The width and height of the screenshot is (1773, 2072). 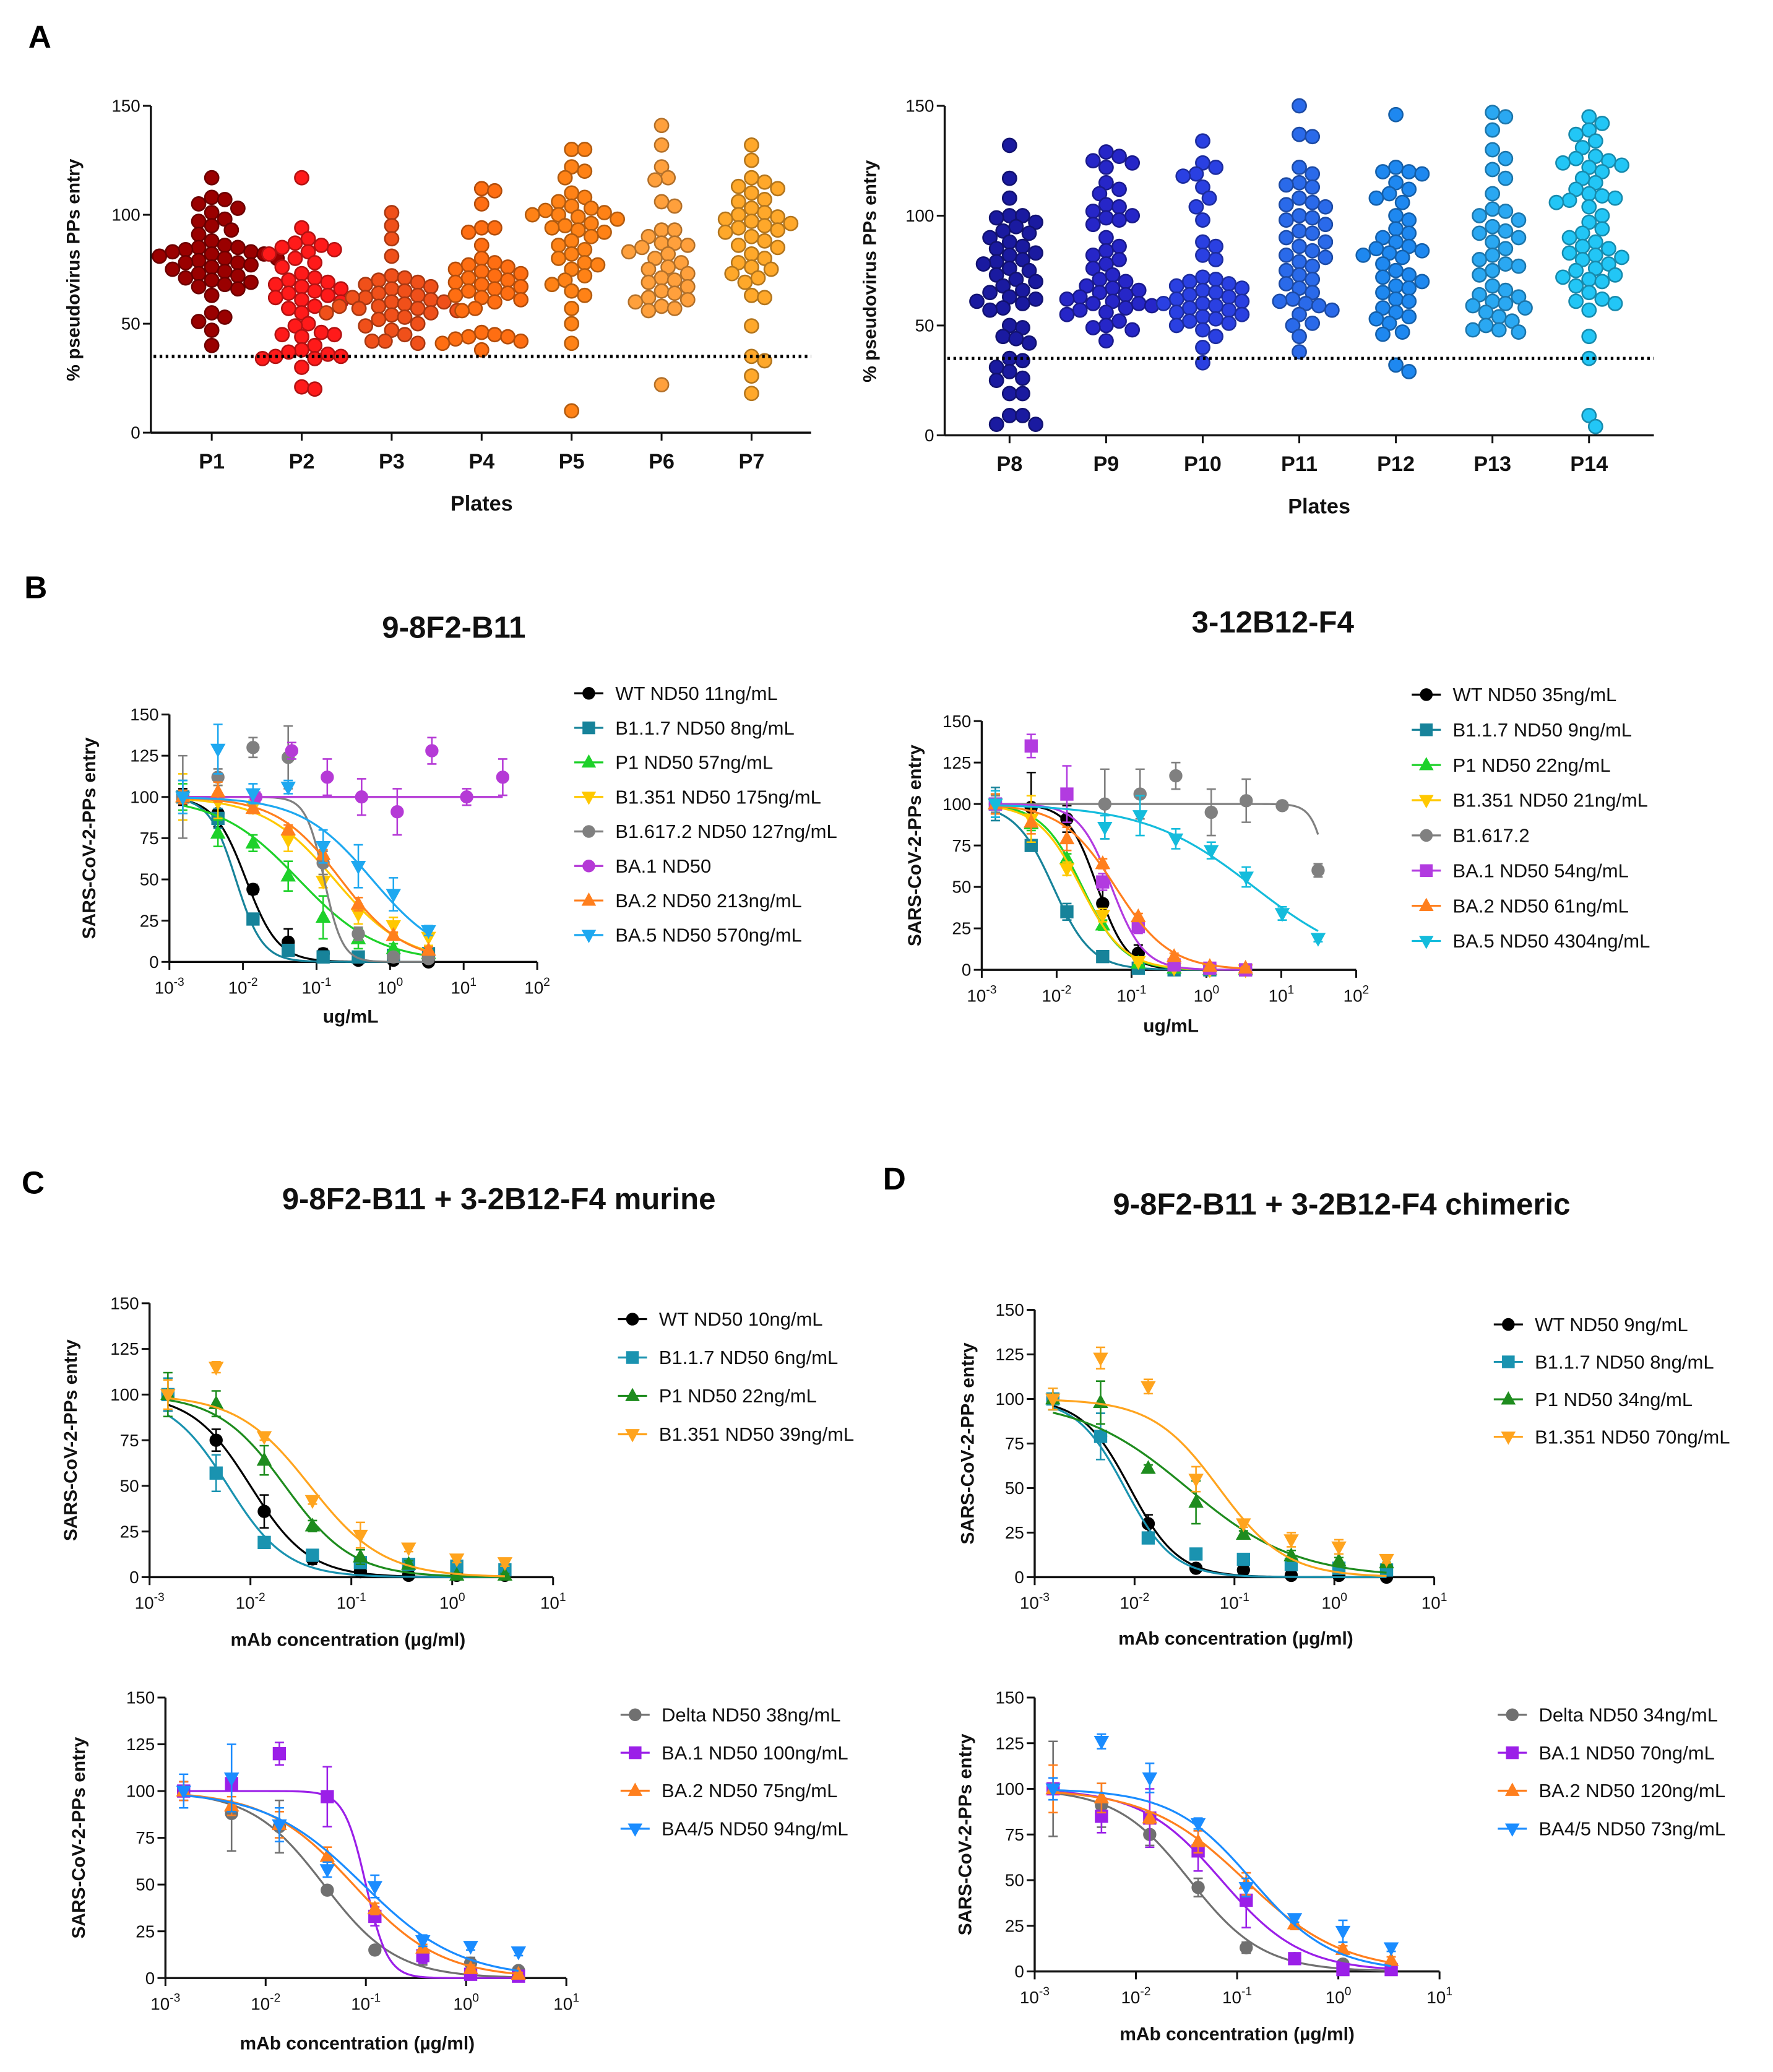 What do you see at coordinates (751, 1714) in the screenshot?
I see `legend-label: Delta ND50 38ng/mL` at bounding box center [751, 1714].